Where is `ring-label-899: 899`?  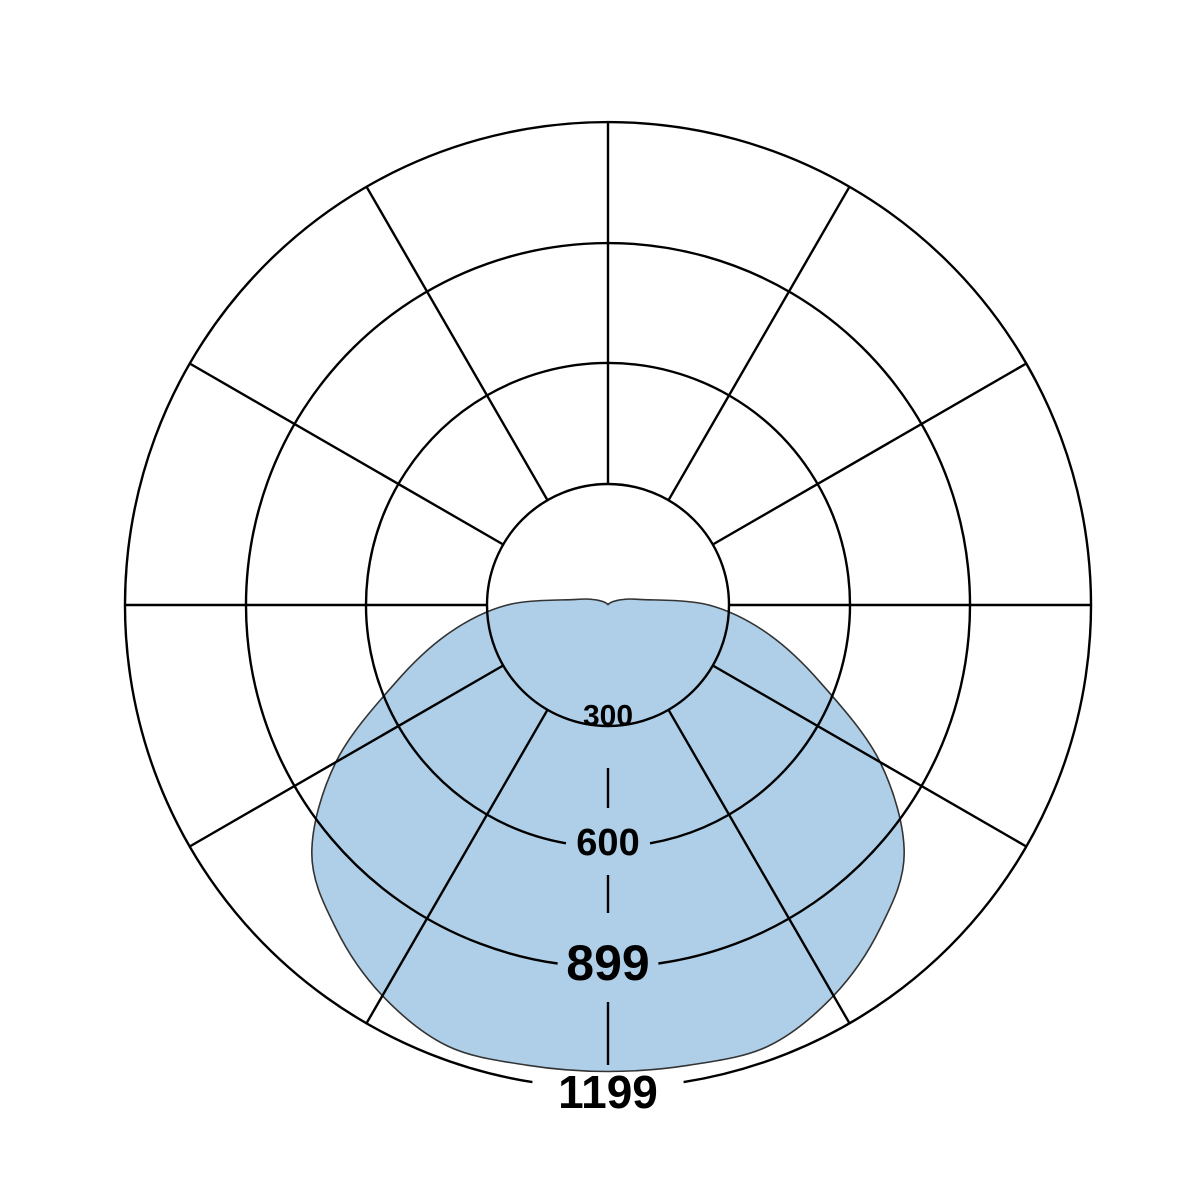
ring-label-899: 899 is located at coordinates (607, 963).